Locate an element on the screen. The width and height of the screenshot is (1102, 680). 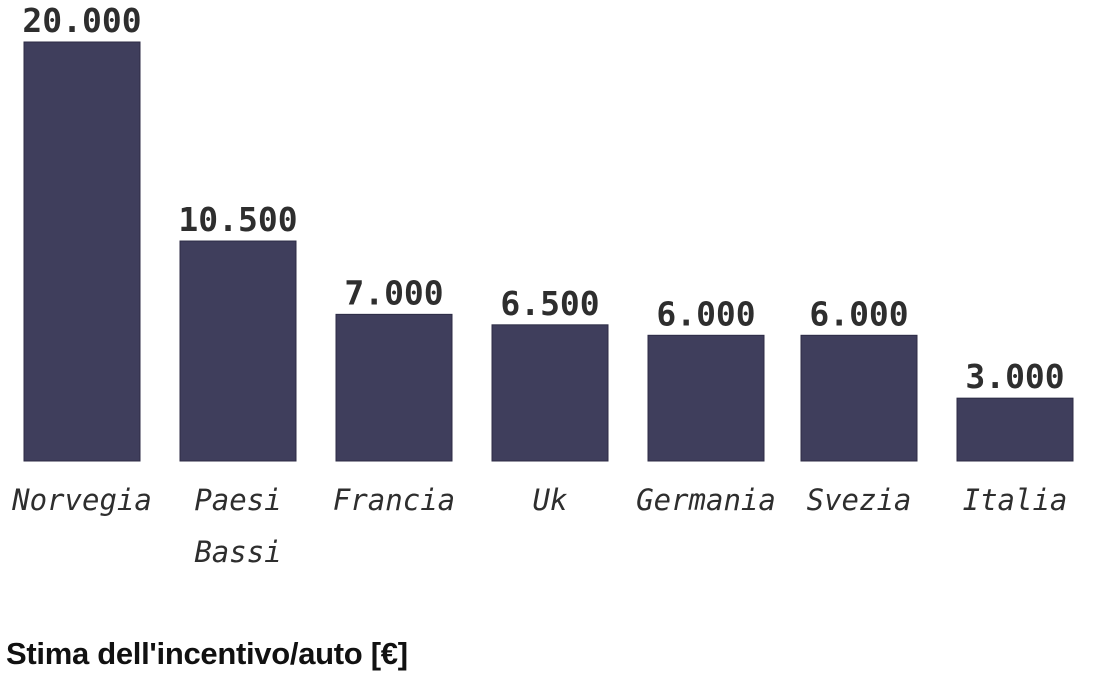
category-label: Norvegia is located at coordinates (81, 500).